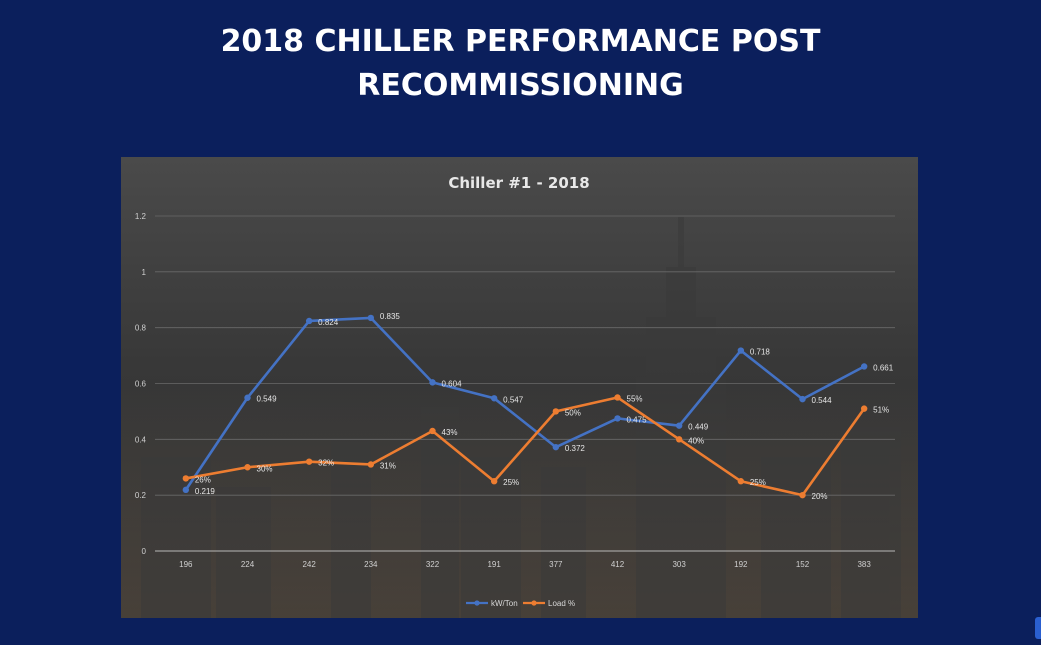 The width and height of the screenshot is (1041, 645). What do you see at coordinates (203, 479) in the screenshot?
I see `load-pct-data-label: 26%` at bounding box center [203, 479].